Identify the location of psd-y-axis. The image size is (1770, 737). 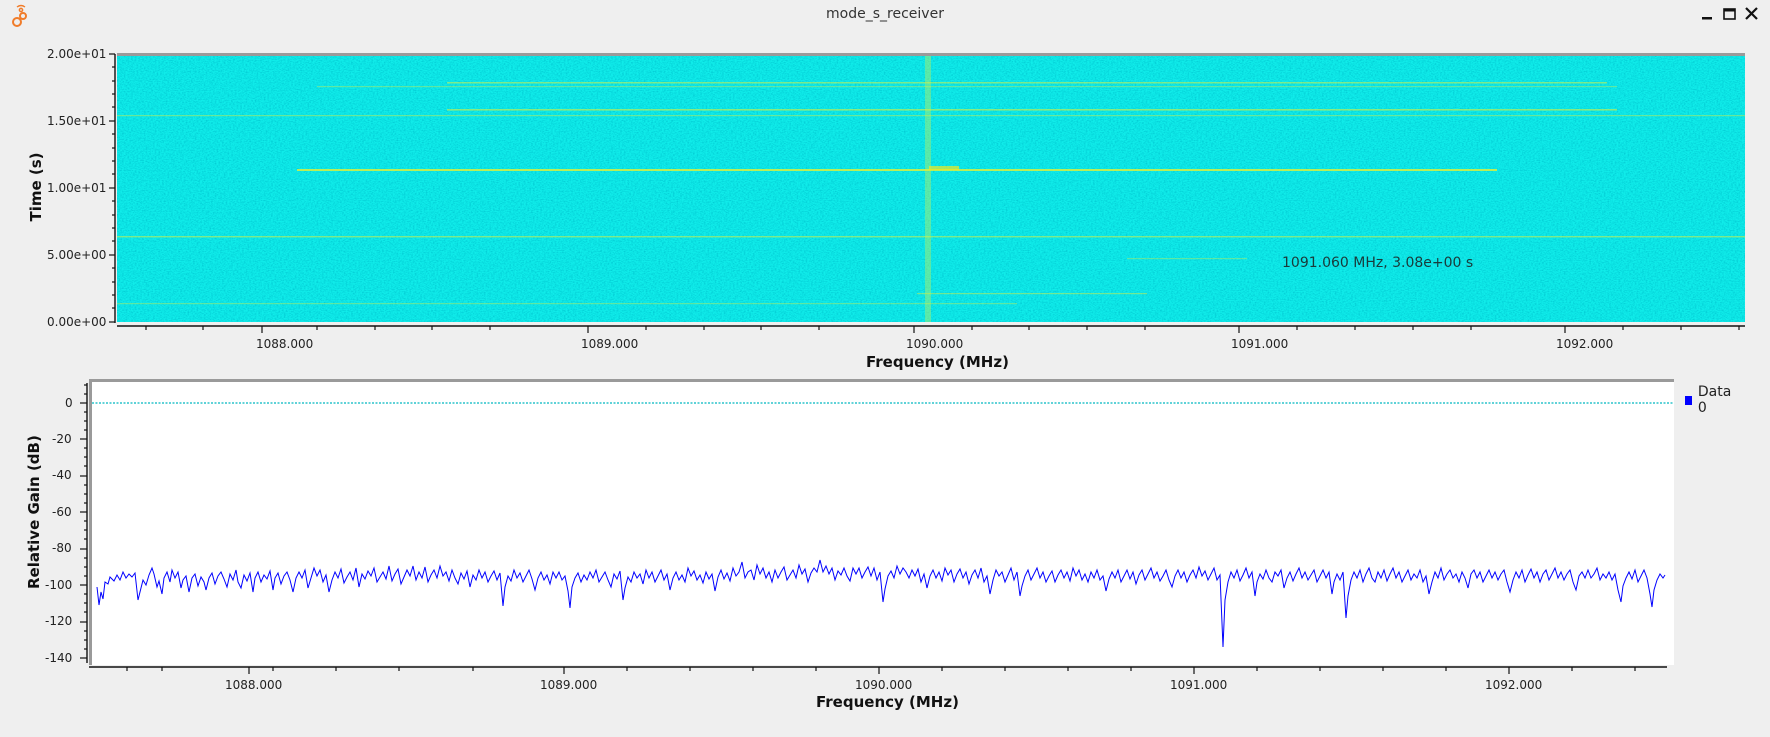
(84, 523).